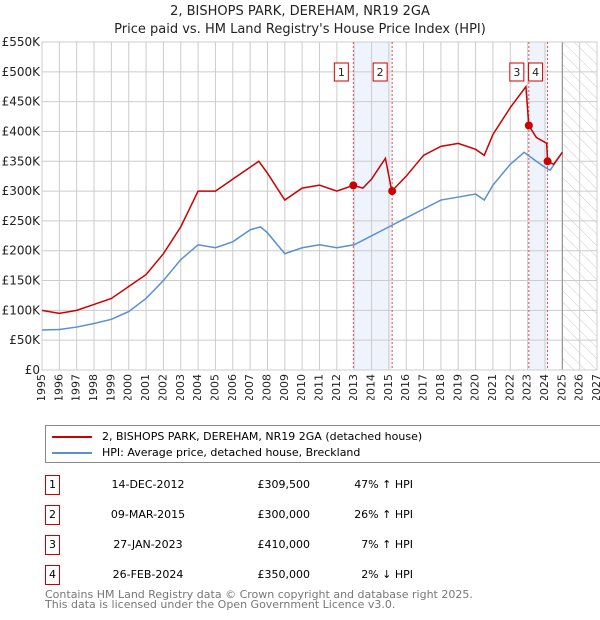  Describe the element at coordinates (383, 514) in the screenshot. I see `sale-hpi-diff: 26% ↑ HPI` at that location.